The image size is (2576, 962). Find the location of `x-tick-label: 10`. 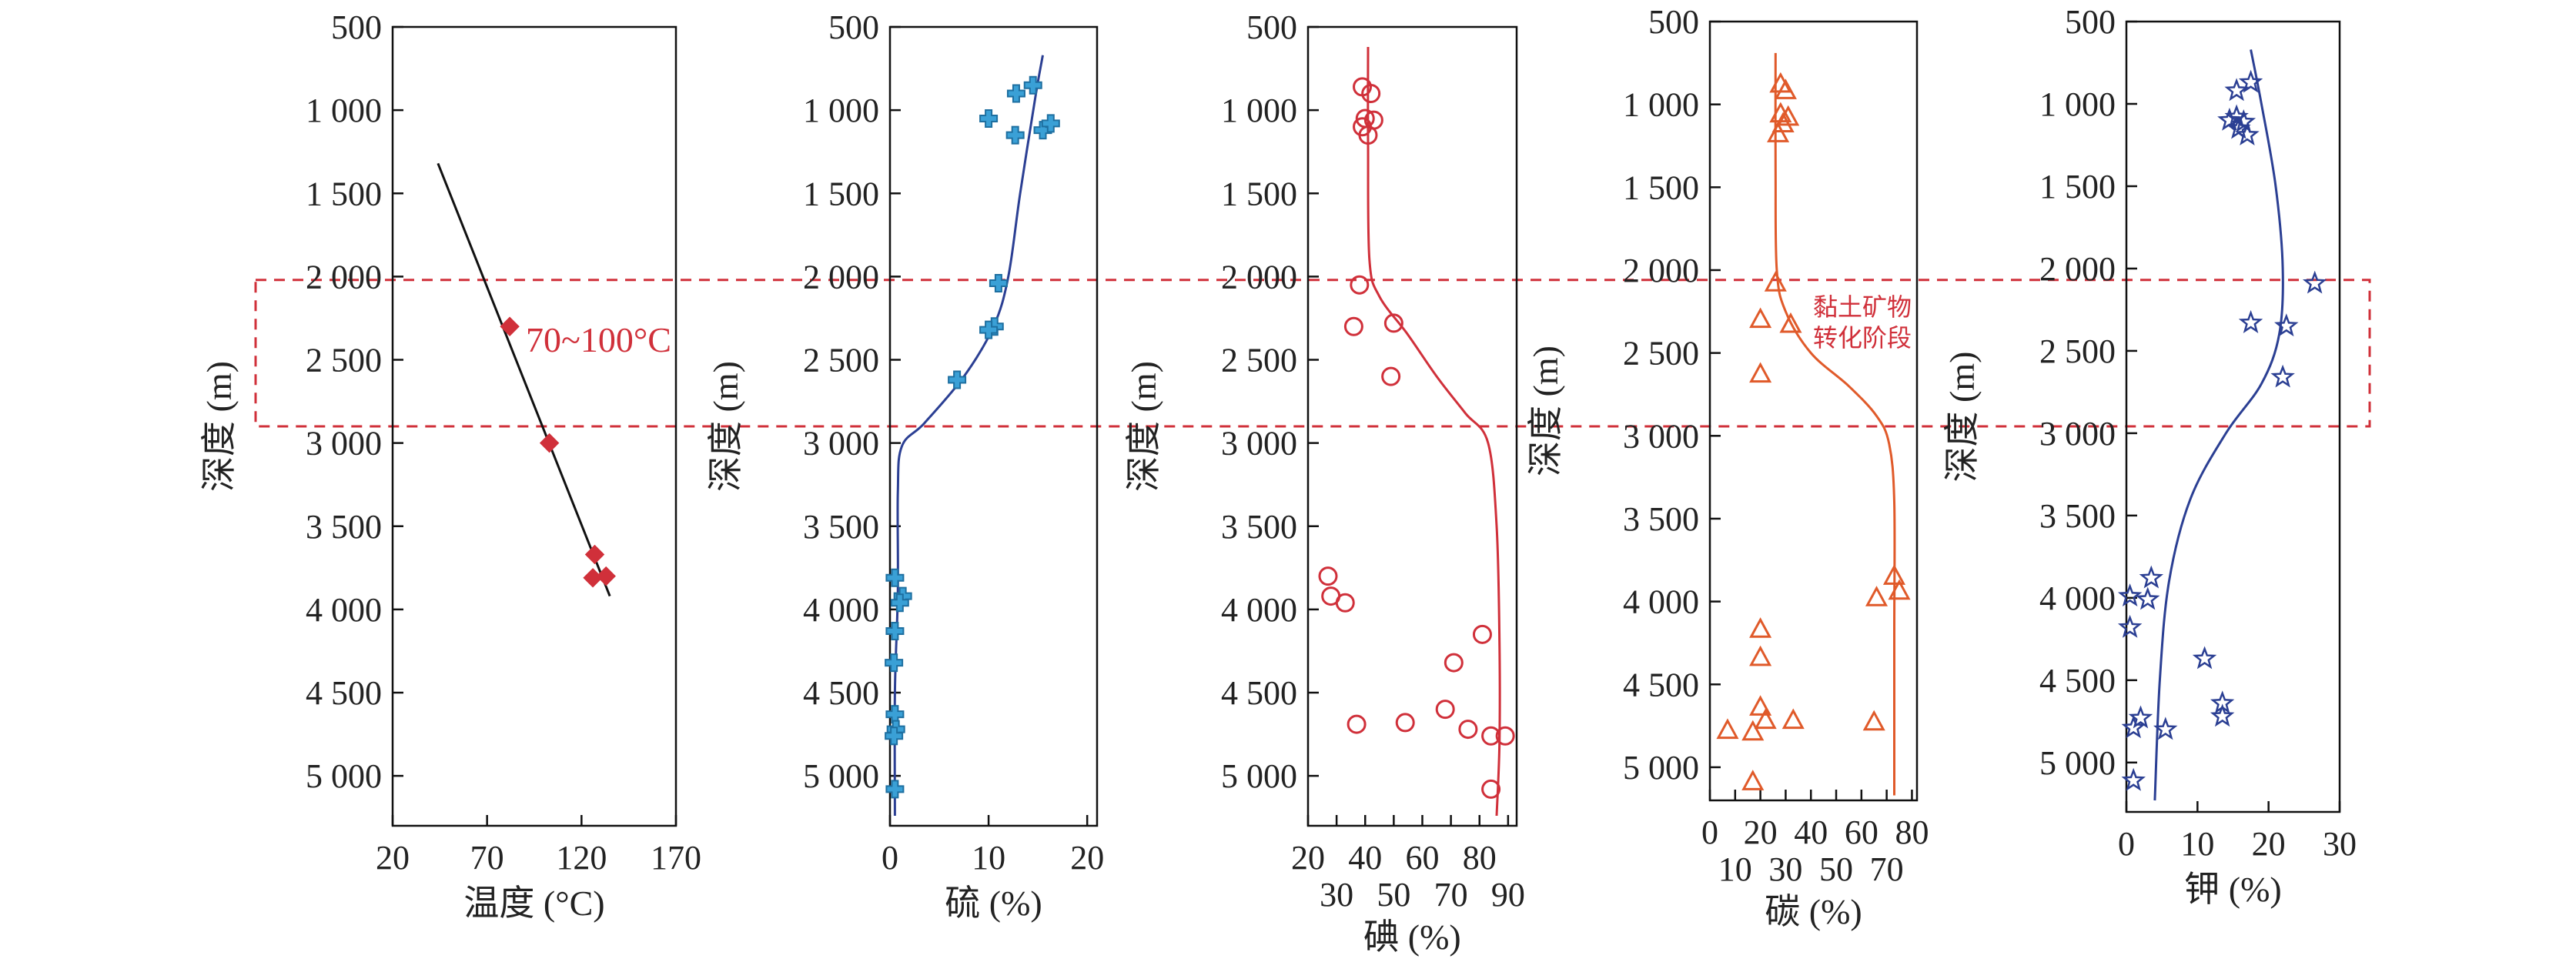

x-tick-label: 10 is located at coordinates (989, 858).